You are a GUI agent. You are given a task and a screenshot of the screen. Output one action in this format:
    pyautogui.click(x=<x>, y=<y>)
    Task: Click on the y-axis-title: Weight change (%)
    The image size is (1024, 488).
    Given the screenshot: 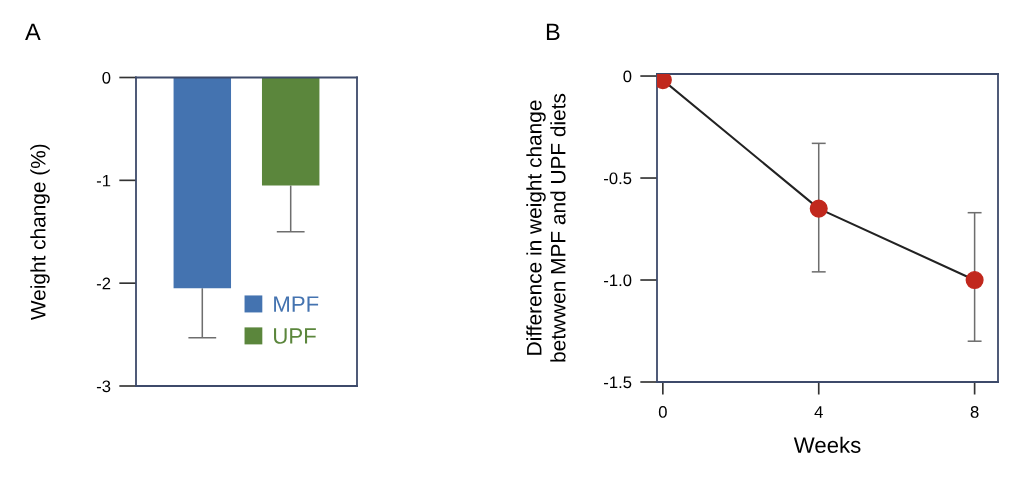 What is the action you would take?
    pyautogui.click(x=40, y=232)
    